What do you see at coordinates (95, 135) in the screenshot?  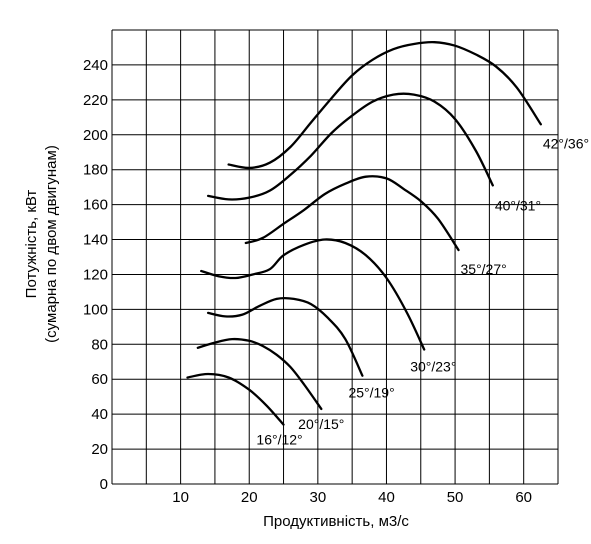 I see `y-tick-label: 200` at bounding box center [95, 135].